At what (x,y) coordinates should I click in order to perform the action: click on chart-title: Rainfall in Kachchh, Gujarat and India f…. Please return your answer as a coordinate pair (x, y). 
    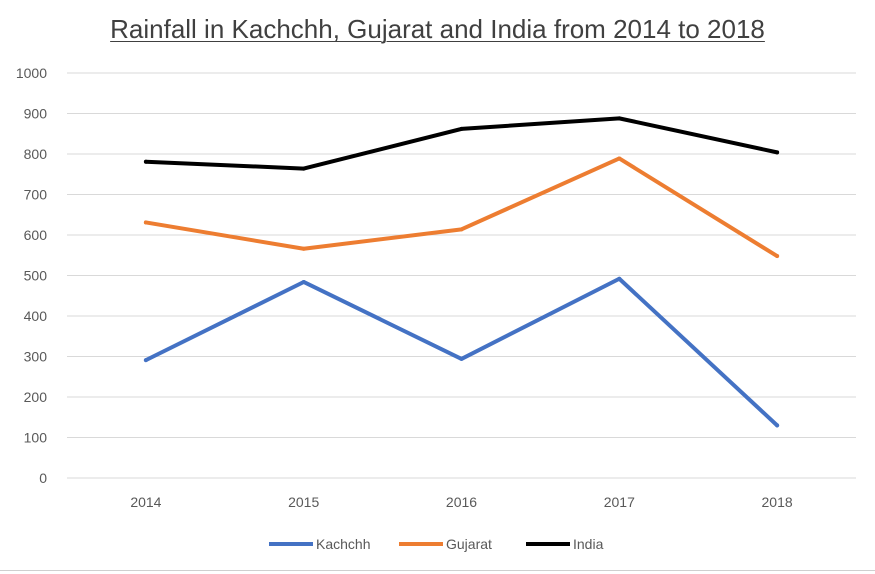
    Looking at the image, I should click on (437, 29).